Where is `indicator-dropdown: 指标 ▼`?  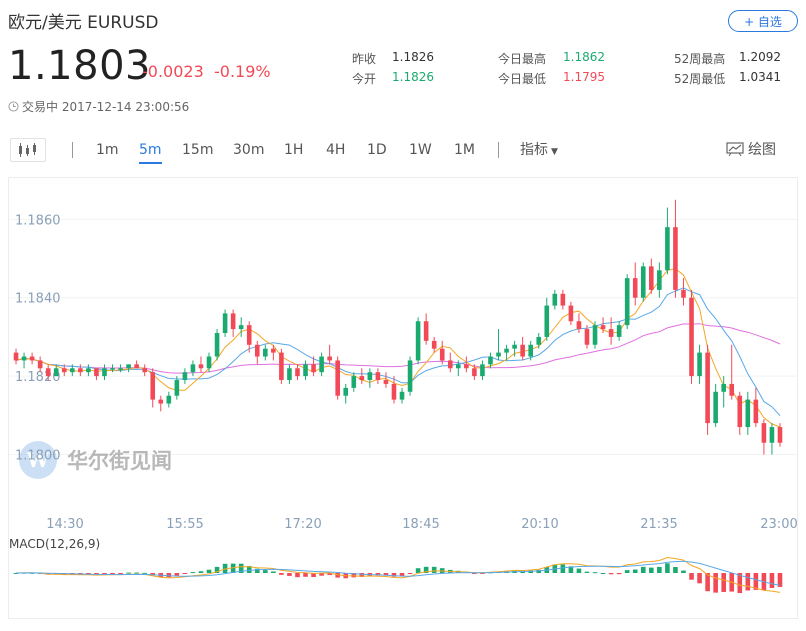 indicator-dropdown: 指标 ▼ is located at coordinates (539, 151).